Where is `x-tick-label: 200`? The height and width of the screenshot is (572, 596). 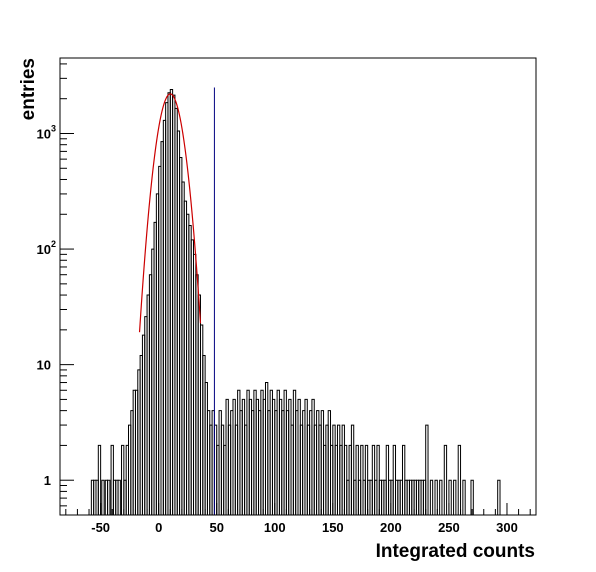 x-tick-label: 200 is located at coordinates (391, 527).